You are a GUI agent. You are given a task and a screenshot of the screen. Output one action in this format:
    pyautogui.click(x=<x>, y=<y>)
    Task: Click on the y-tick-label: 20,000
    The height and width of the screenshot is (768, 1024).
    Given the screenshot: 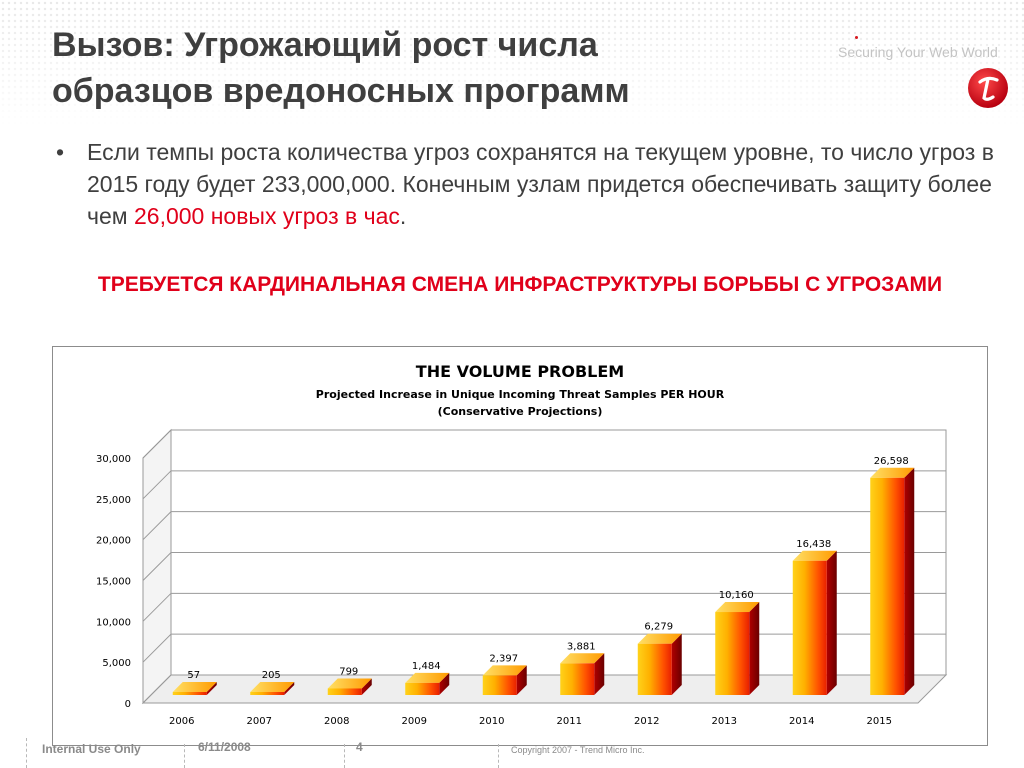 What is the action you would take?
    pyautogui.click(x=113, y=541)
    